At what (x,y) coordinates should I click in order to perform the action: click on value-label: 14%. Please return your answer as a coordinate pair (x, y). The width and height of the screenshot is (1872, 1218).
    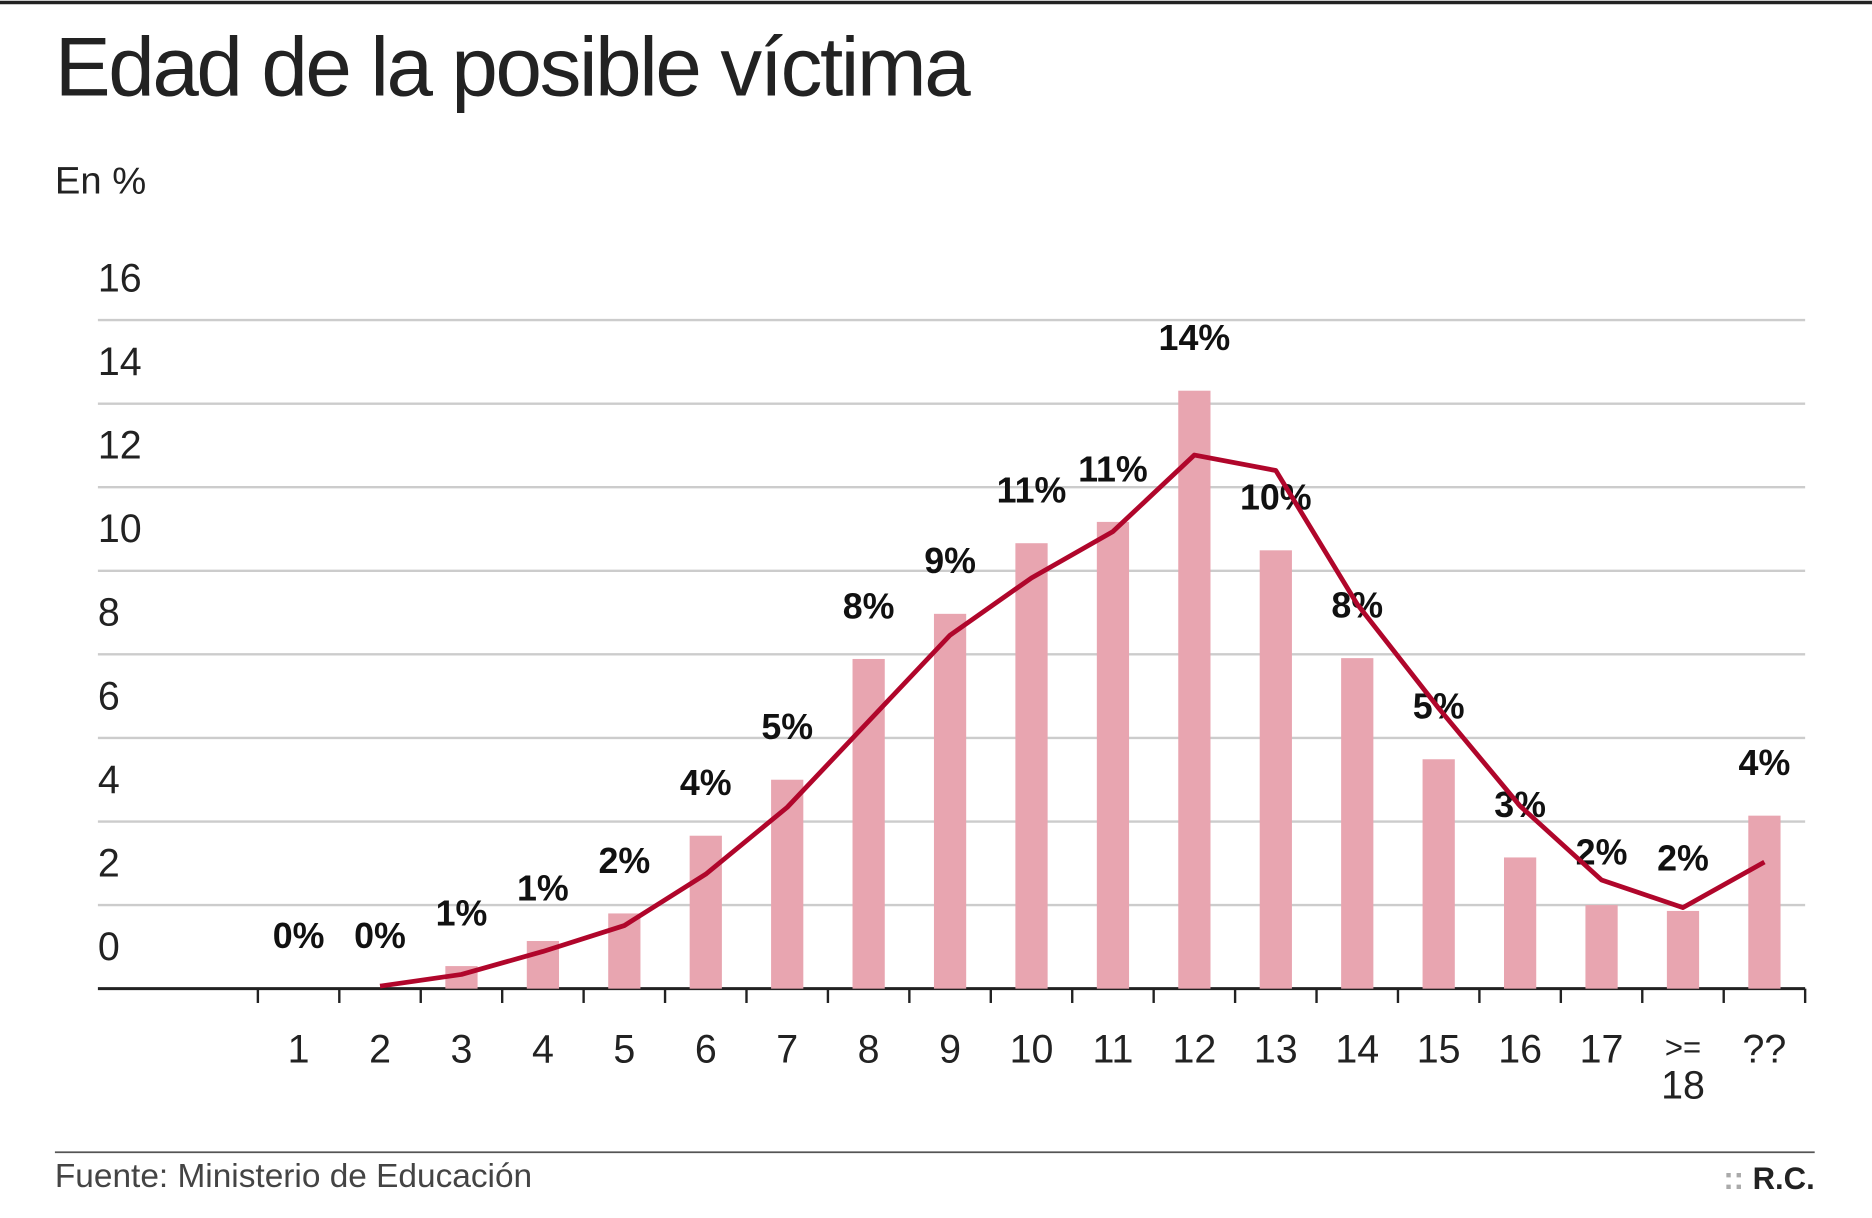
    Looking at the image, I should click on (1195, 338).